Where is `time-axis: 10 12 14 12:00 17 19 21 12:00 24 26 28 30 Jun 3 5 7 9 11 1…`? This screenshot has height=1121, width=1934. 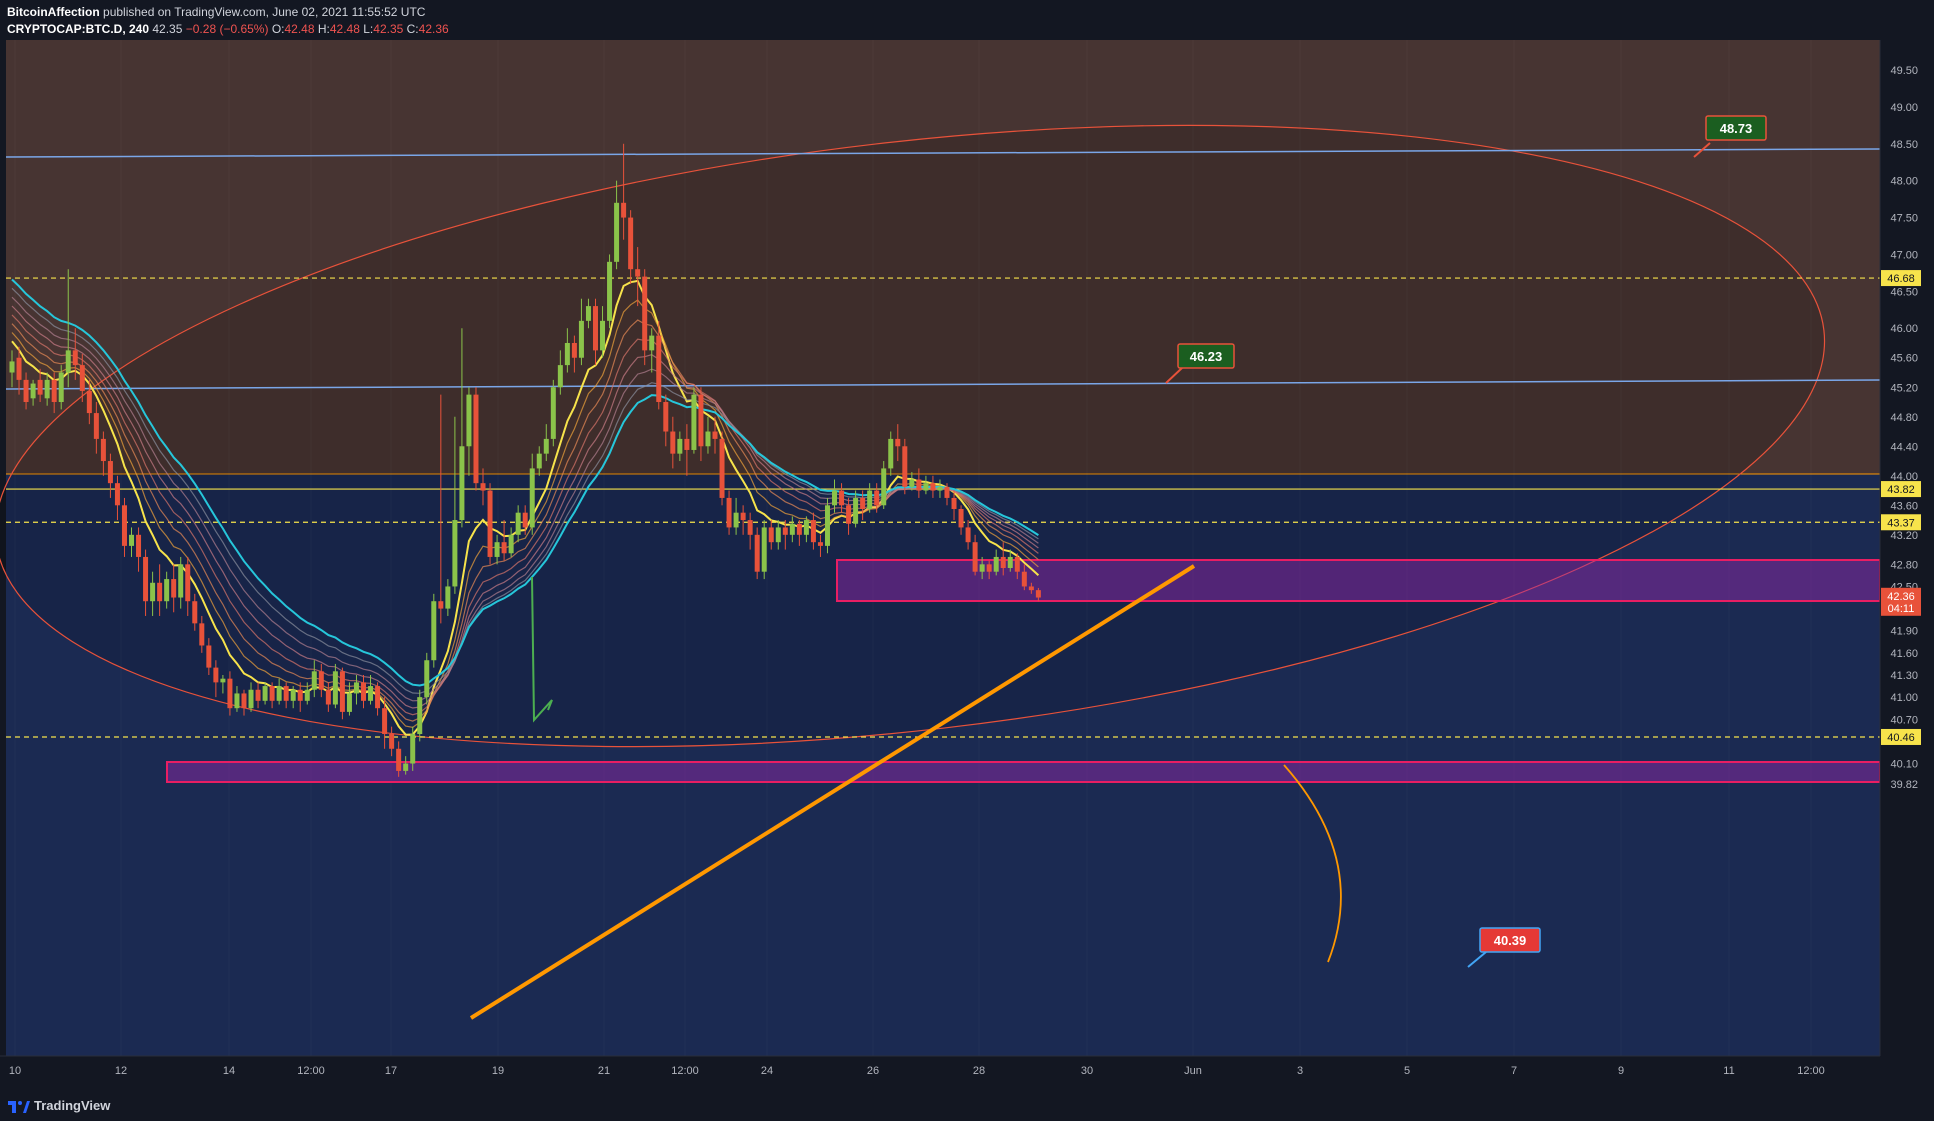
time-axis: 10 12 14 12:00 17 19 21 12:00 24 26 28 30 Jun 3 5 7 9 11 1… is located at coordinates (967, 1072).